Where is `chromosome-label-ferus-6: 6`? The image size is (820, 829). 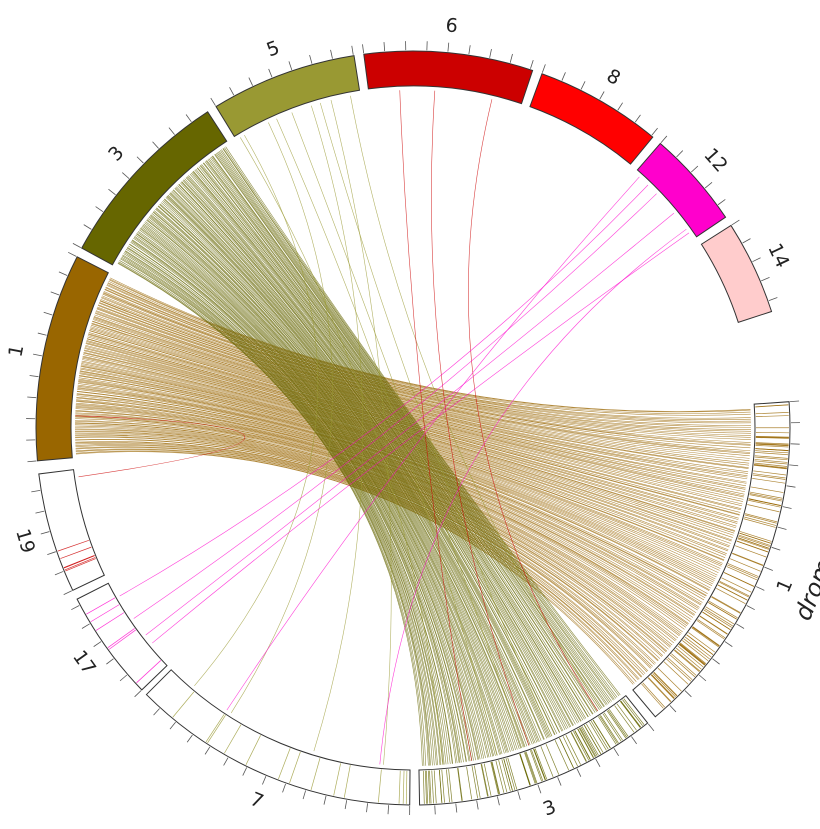
chromosome-label-ferus-6: 6 is located at coordinates (452, 25).